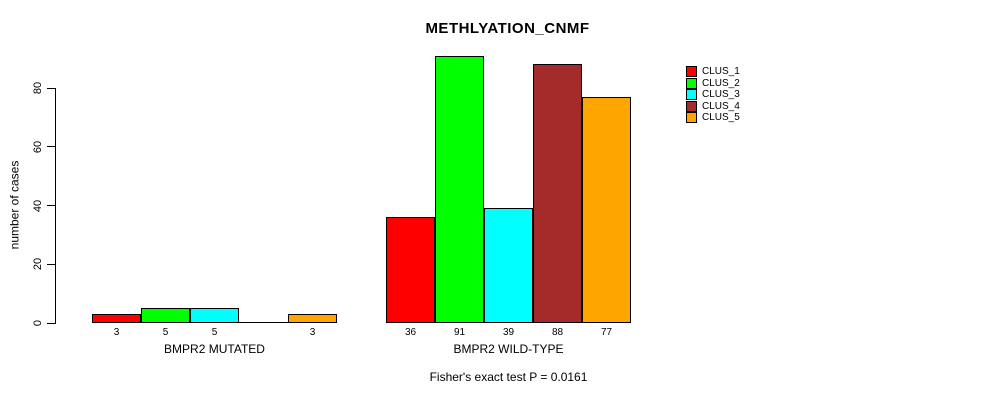 Image resolution: width=990 pixels, height=400 pixels. I want to click on legend-item: CLUS_1, so click(713, 72).